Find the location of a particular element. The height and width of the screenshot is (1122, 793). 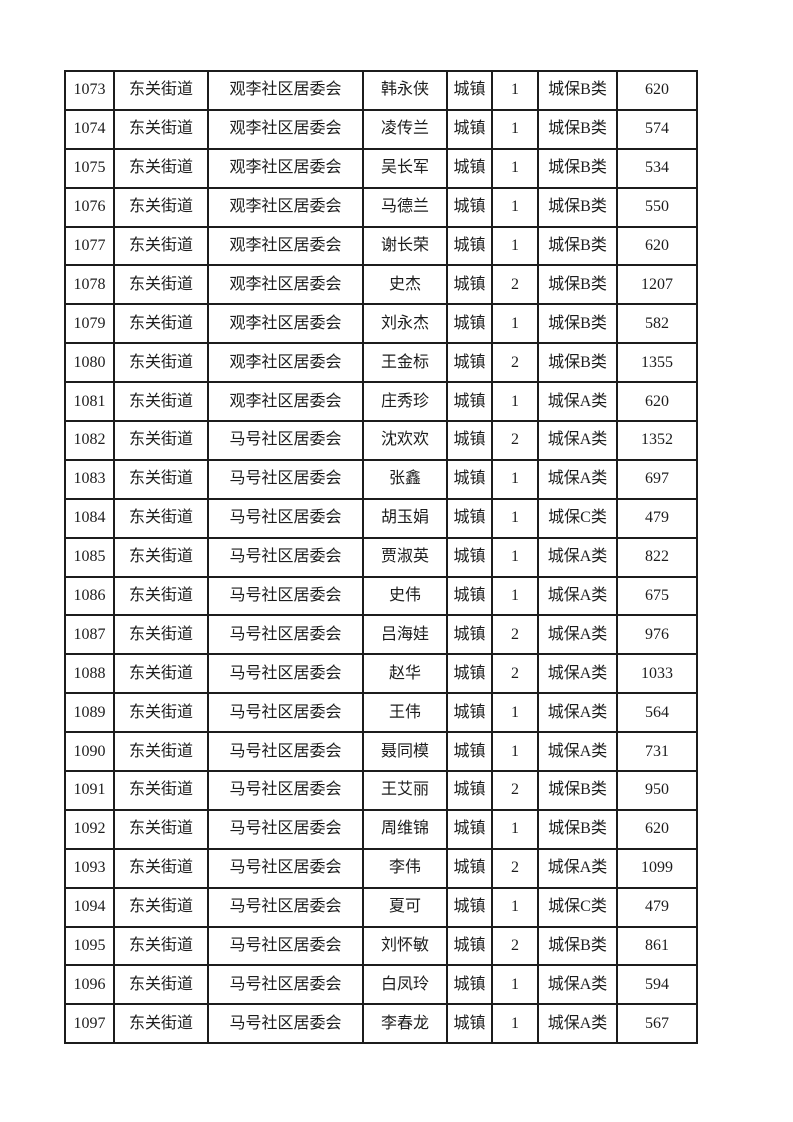

person-name-cell: 李春龙 is located at coordinates (405, 1024).